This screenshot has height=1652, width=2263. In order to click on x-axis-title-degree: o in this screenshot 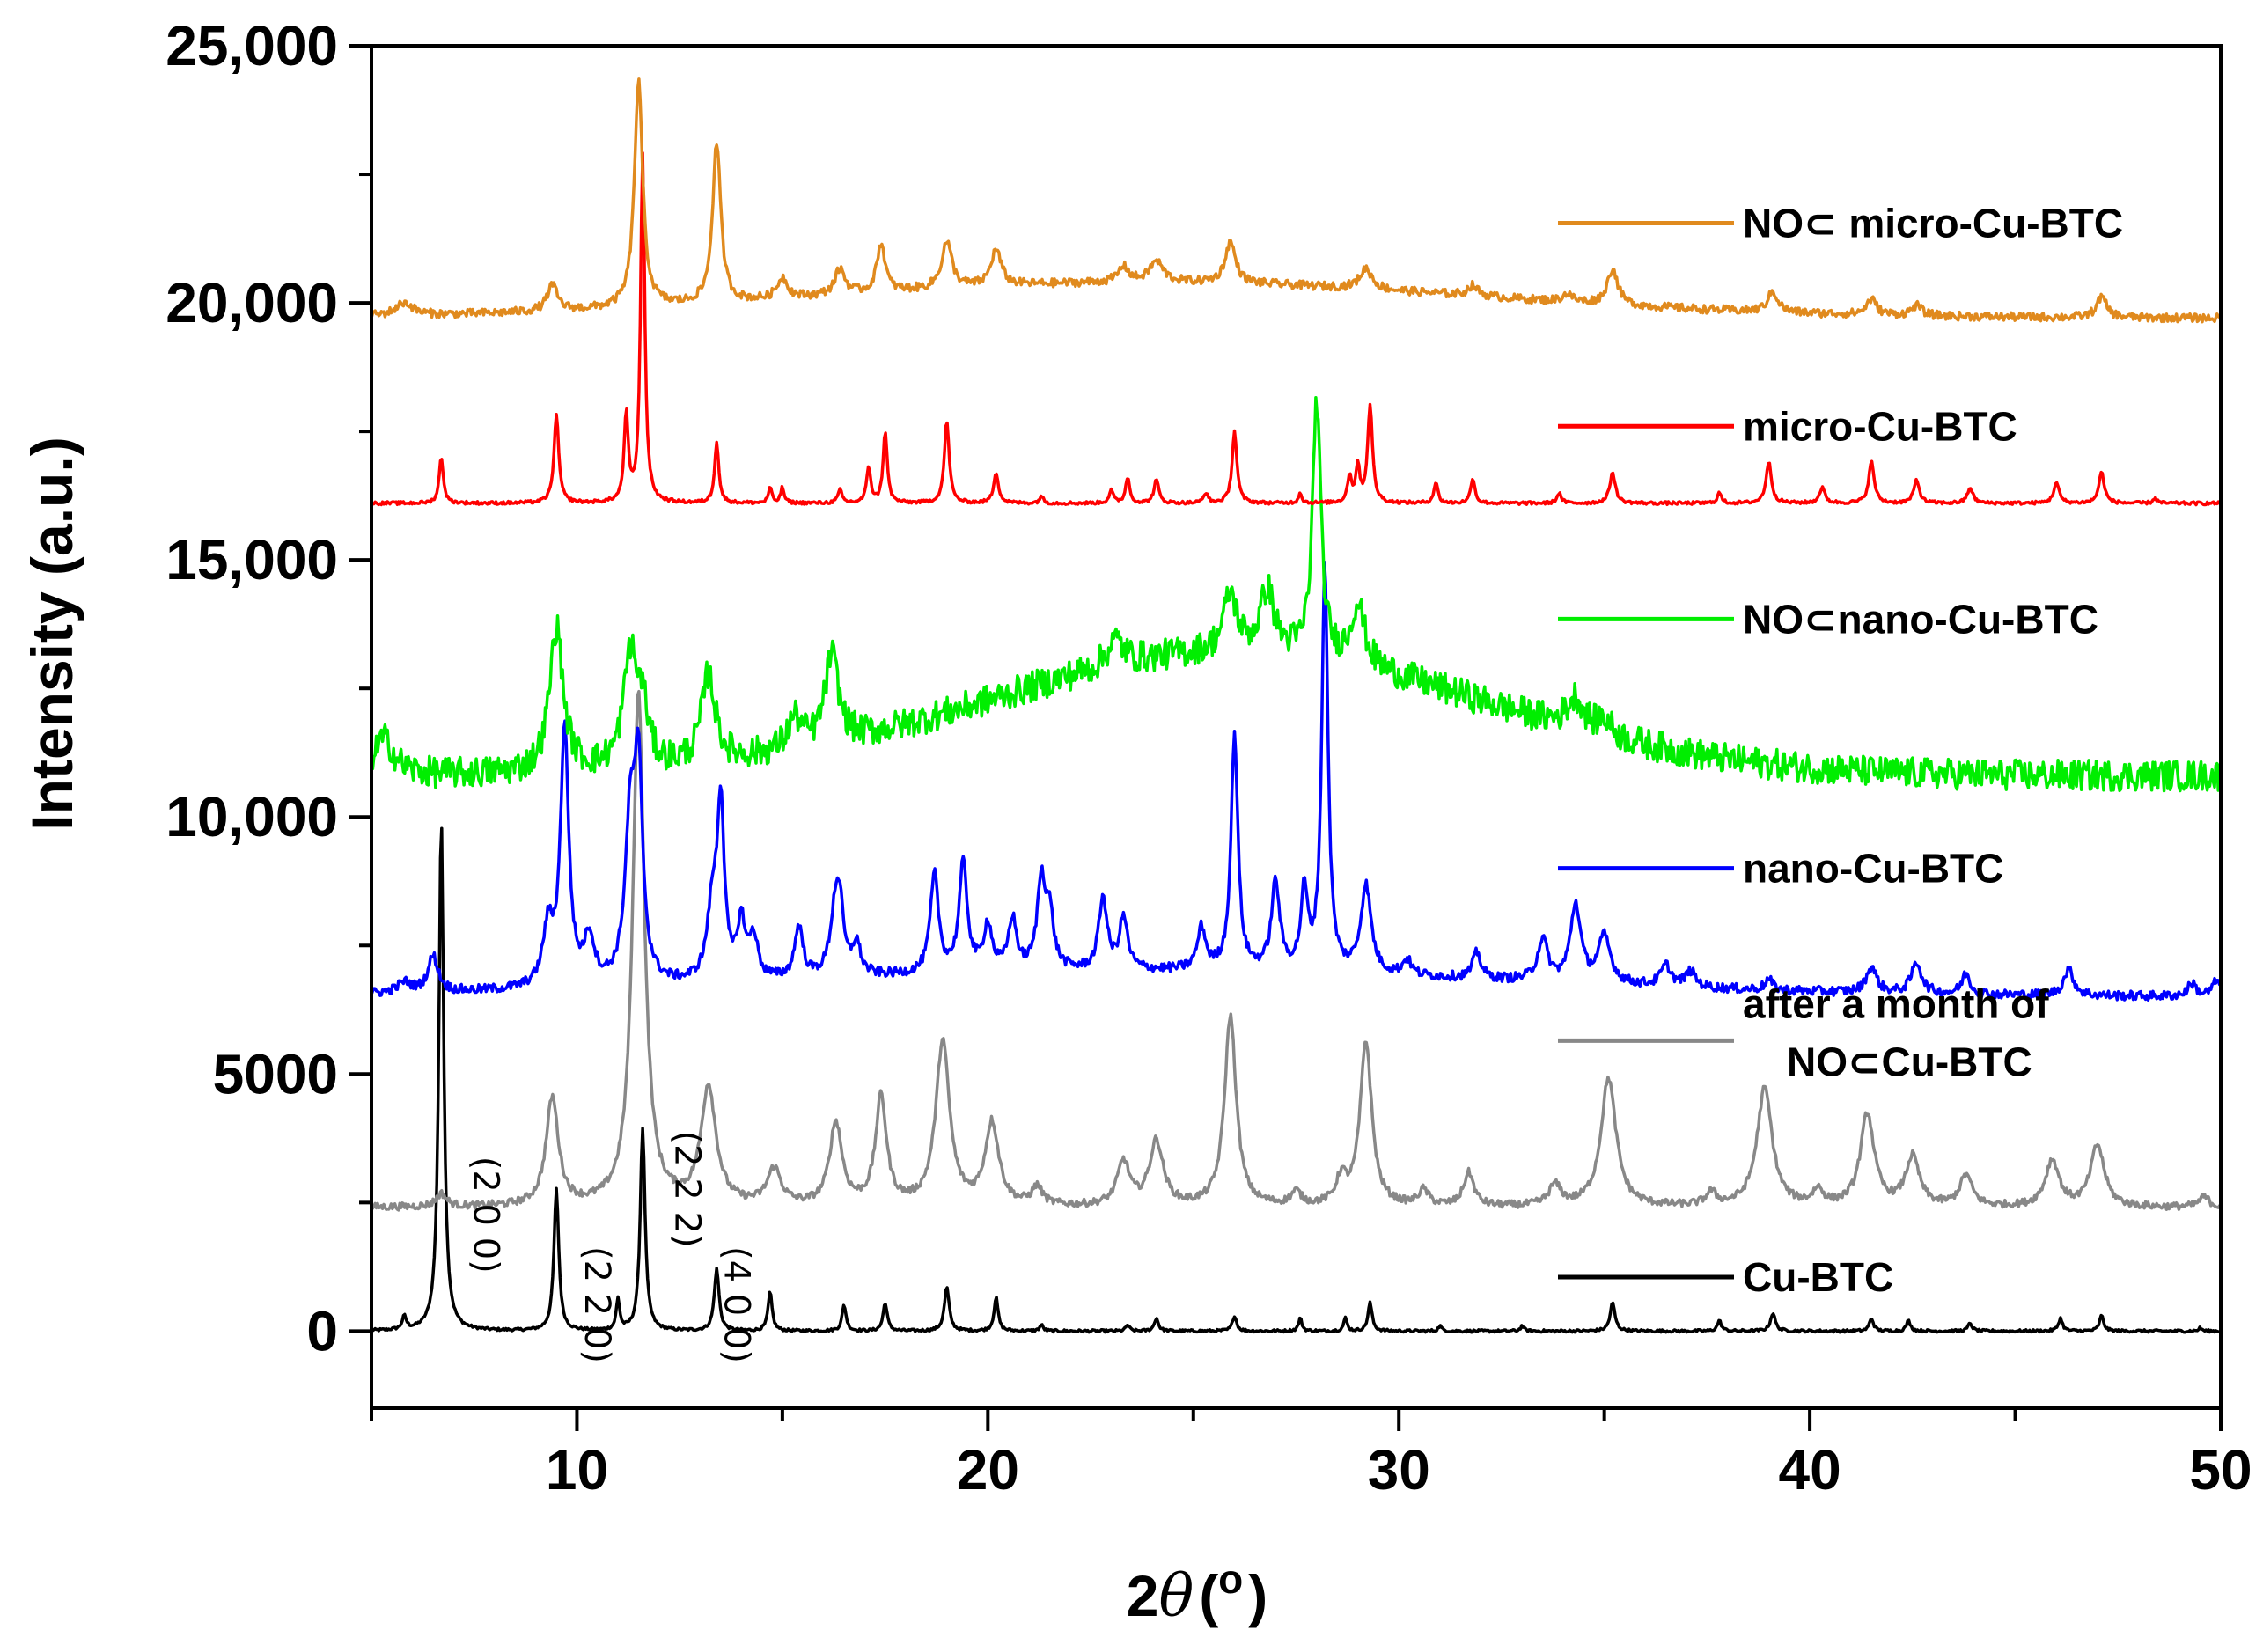, I will do `click(1230, 1579)`.